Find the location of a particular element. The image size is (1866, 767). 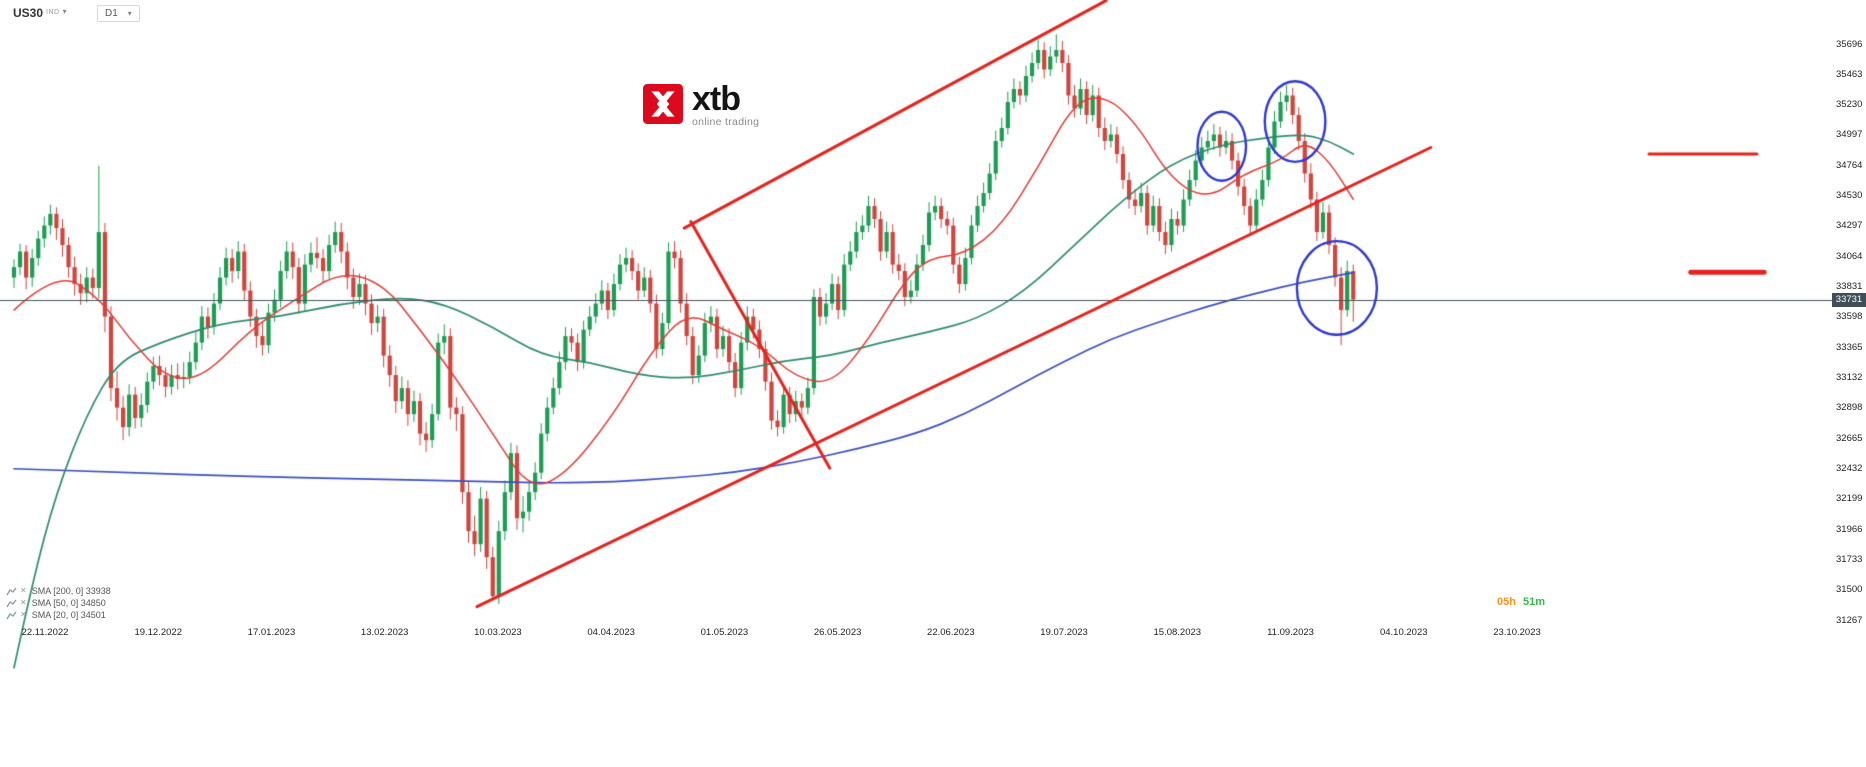

time-axis-label: 19.07.2023 is located at coordinates (1064, 632).